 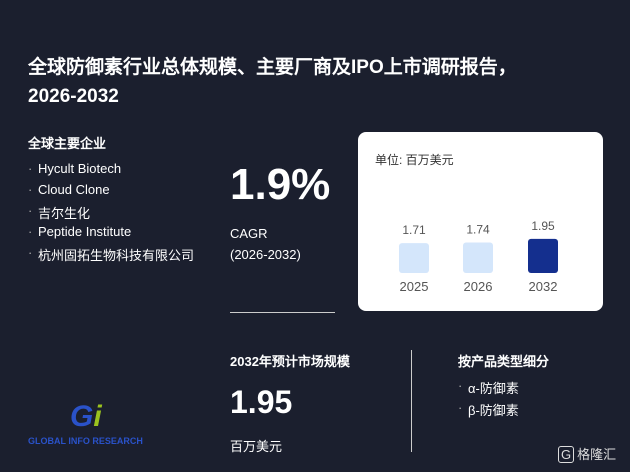 I want to click on brand: G 格隆汇, so click(x=587, y=453).